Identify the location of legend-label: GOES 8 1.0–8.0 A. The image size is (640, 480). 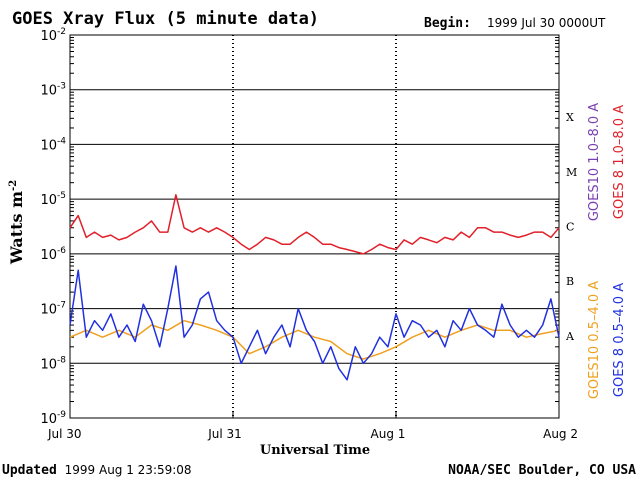
(619, 162).